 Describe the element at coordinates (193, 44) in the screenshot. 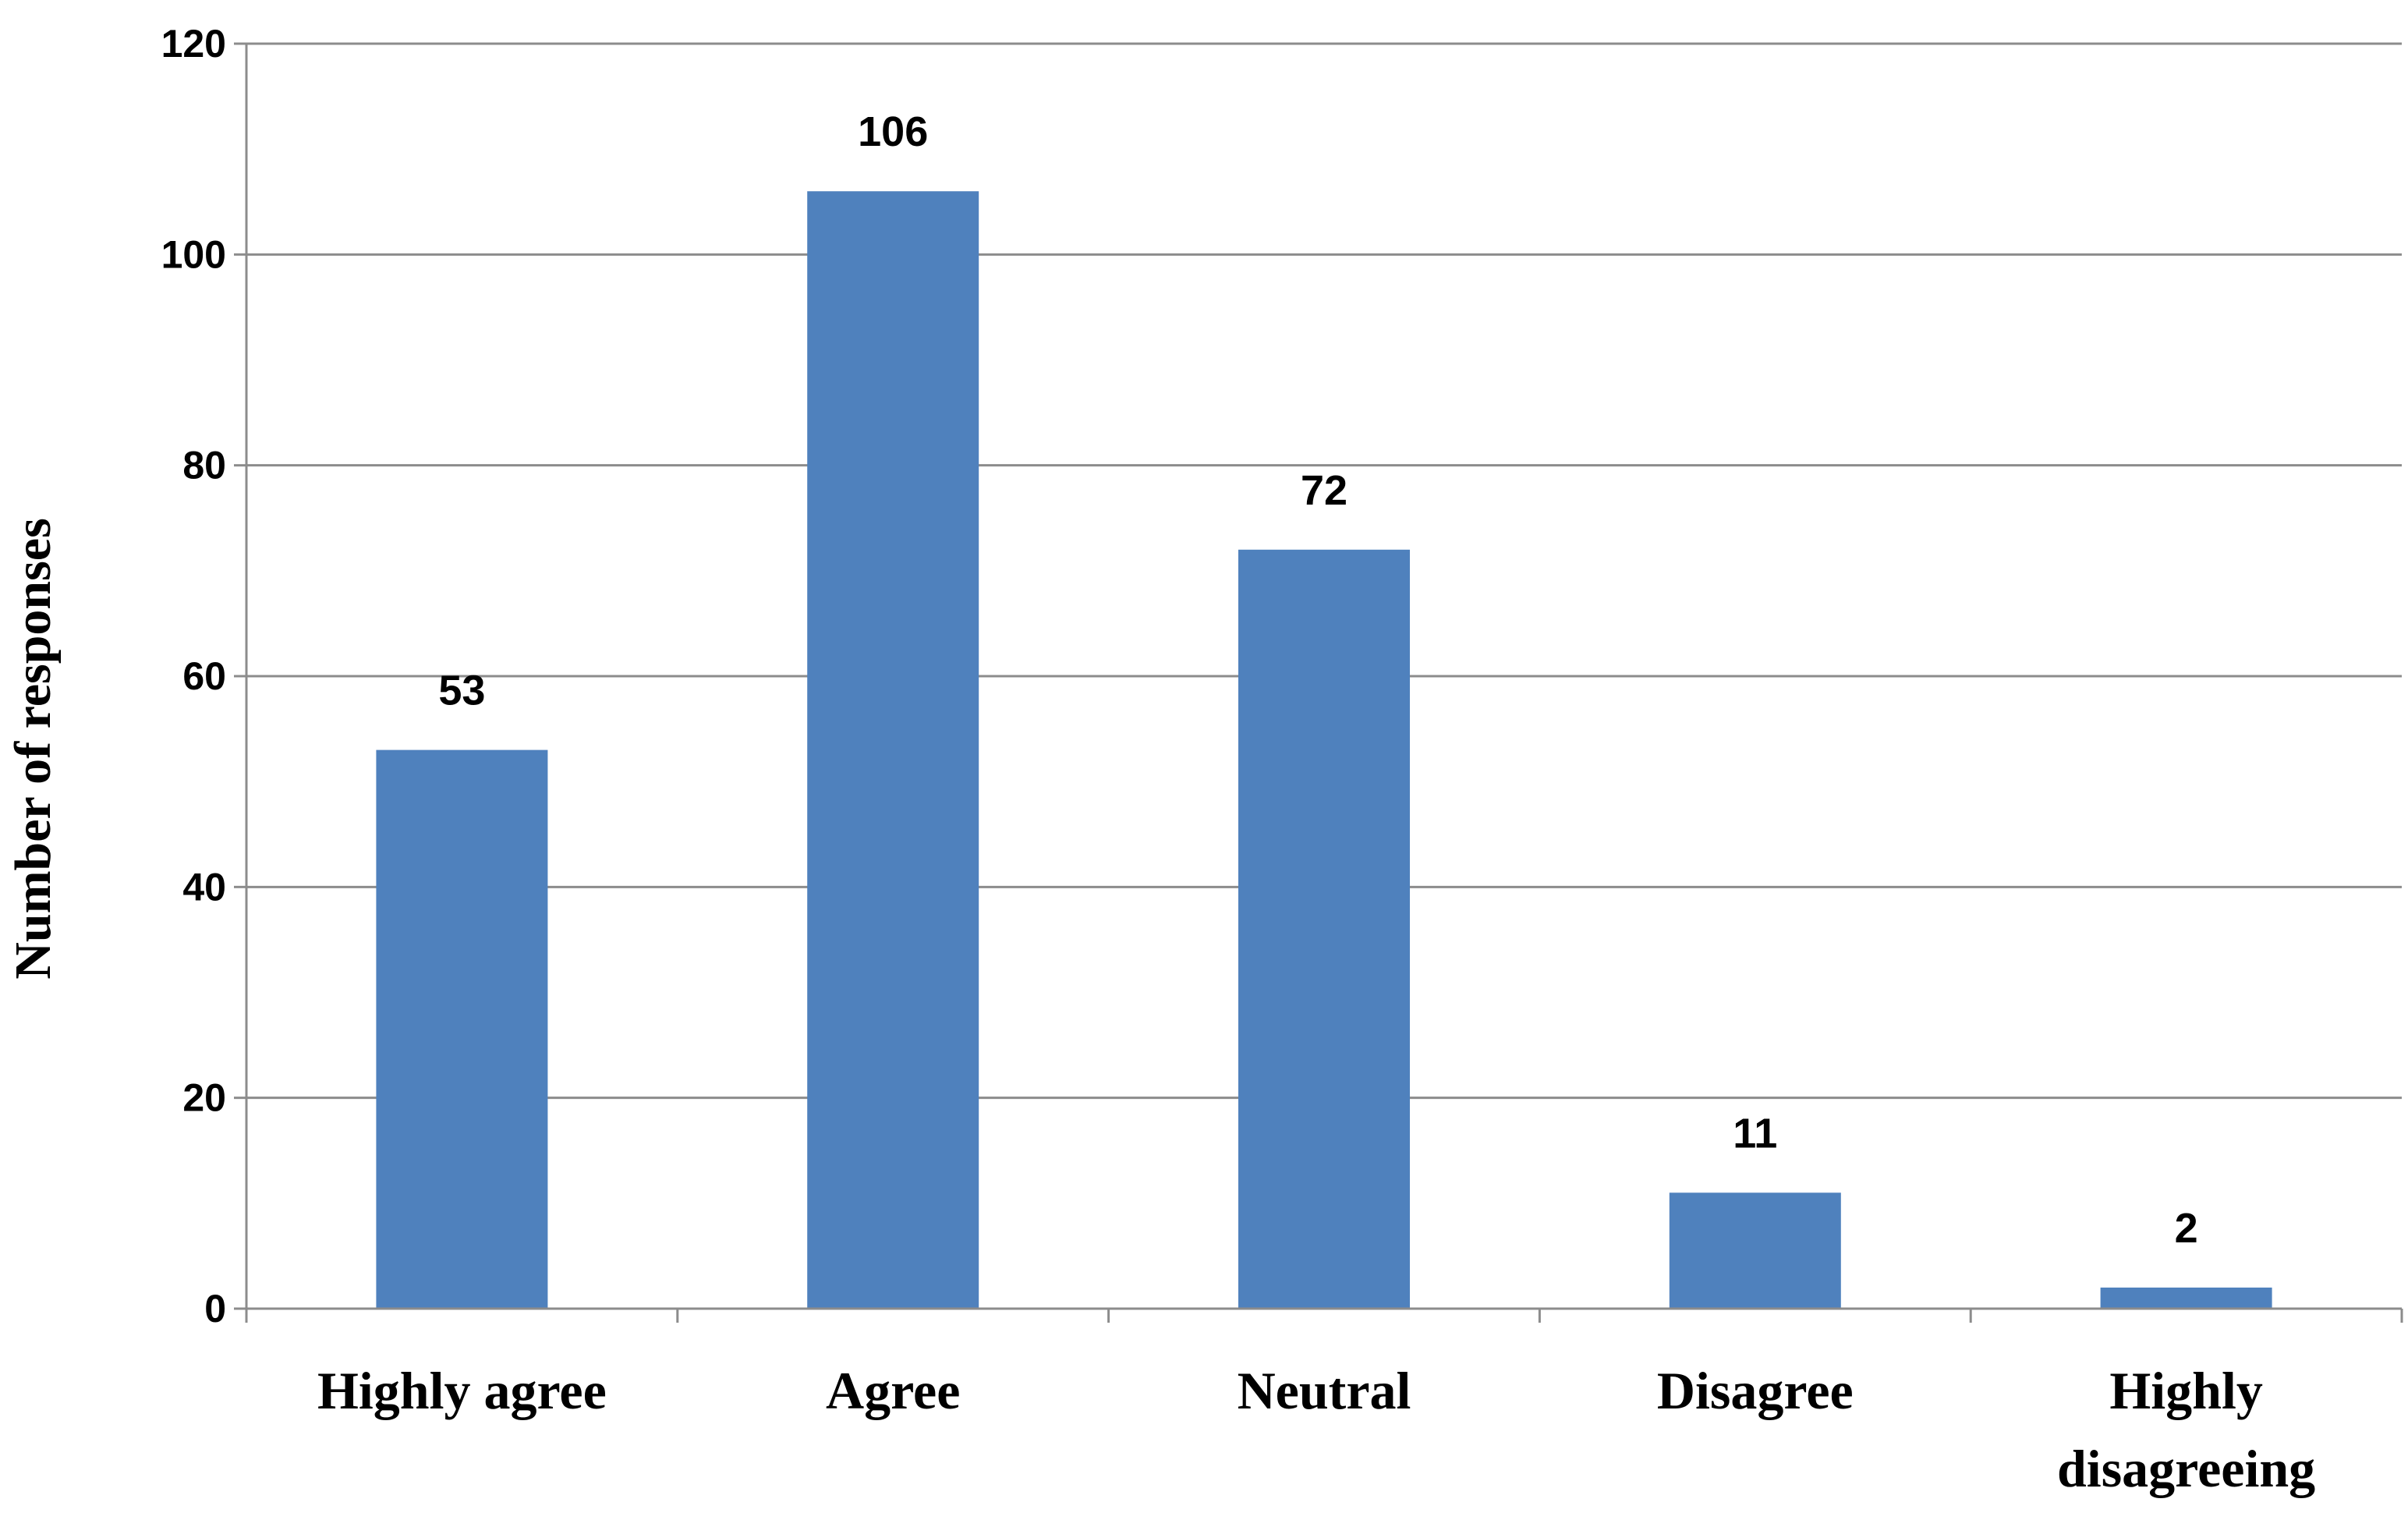

I see `y-tick-label: 120` at that location.